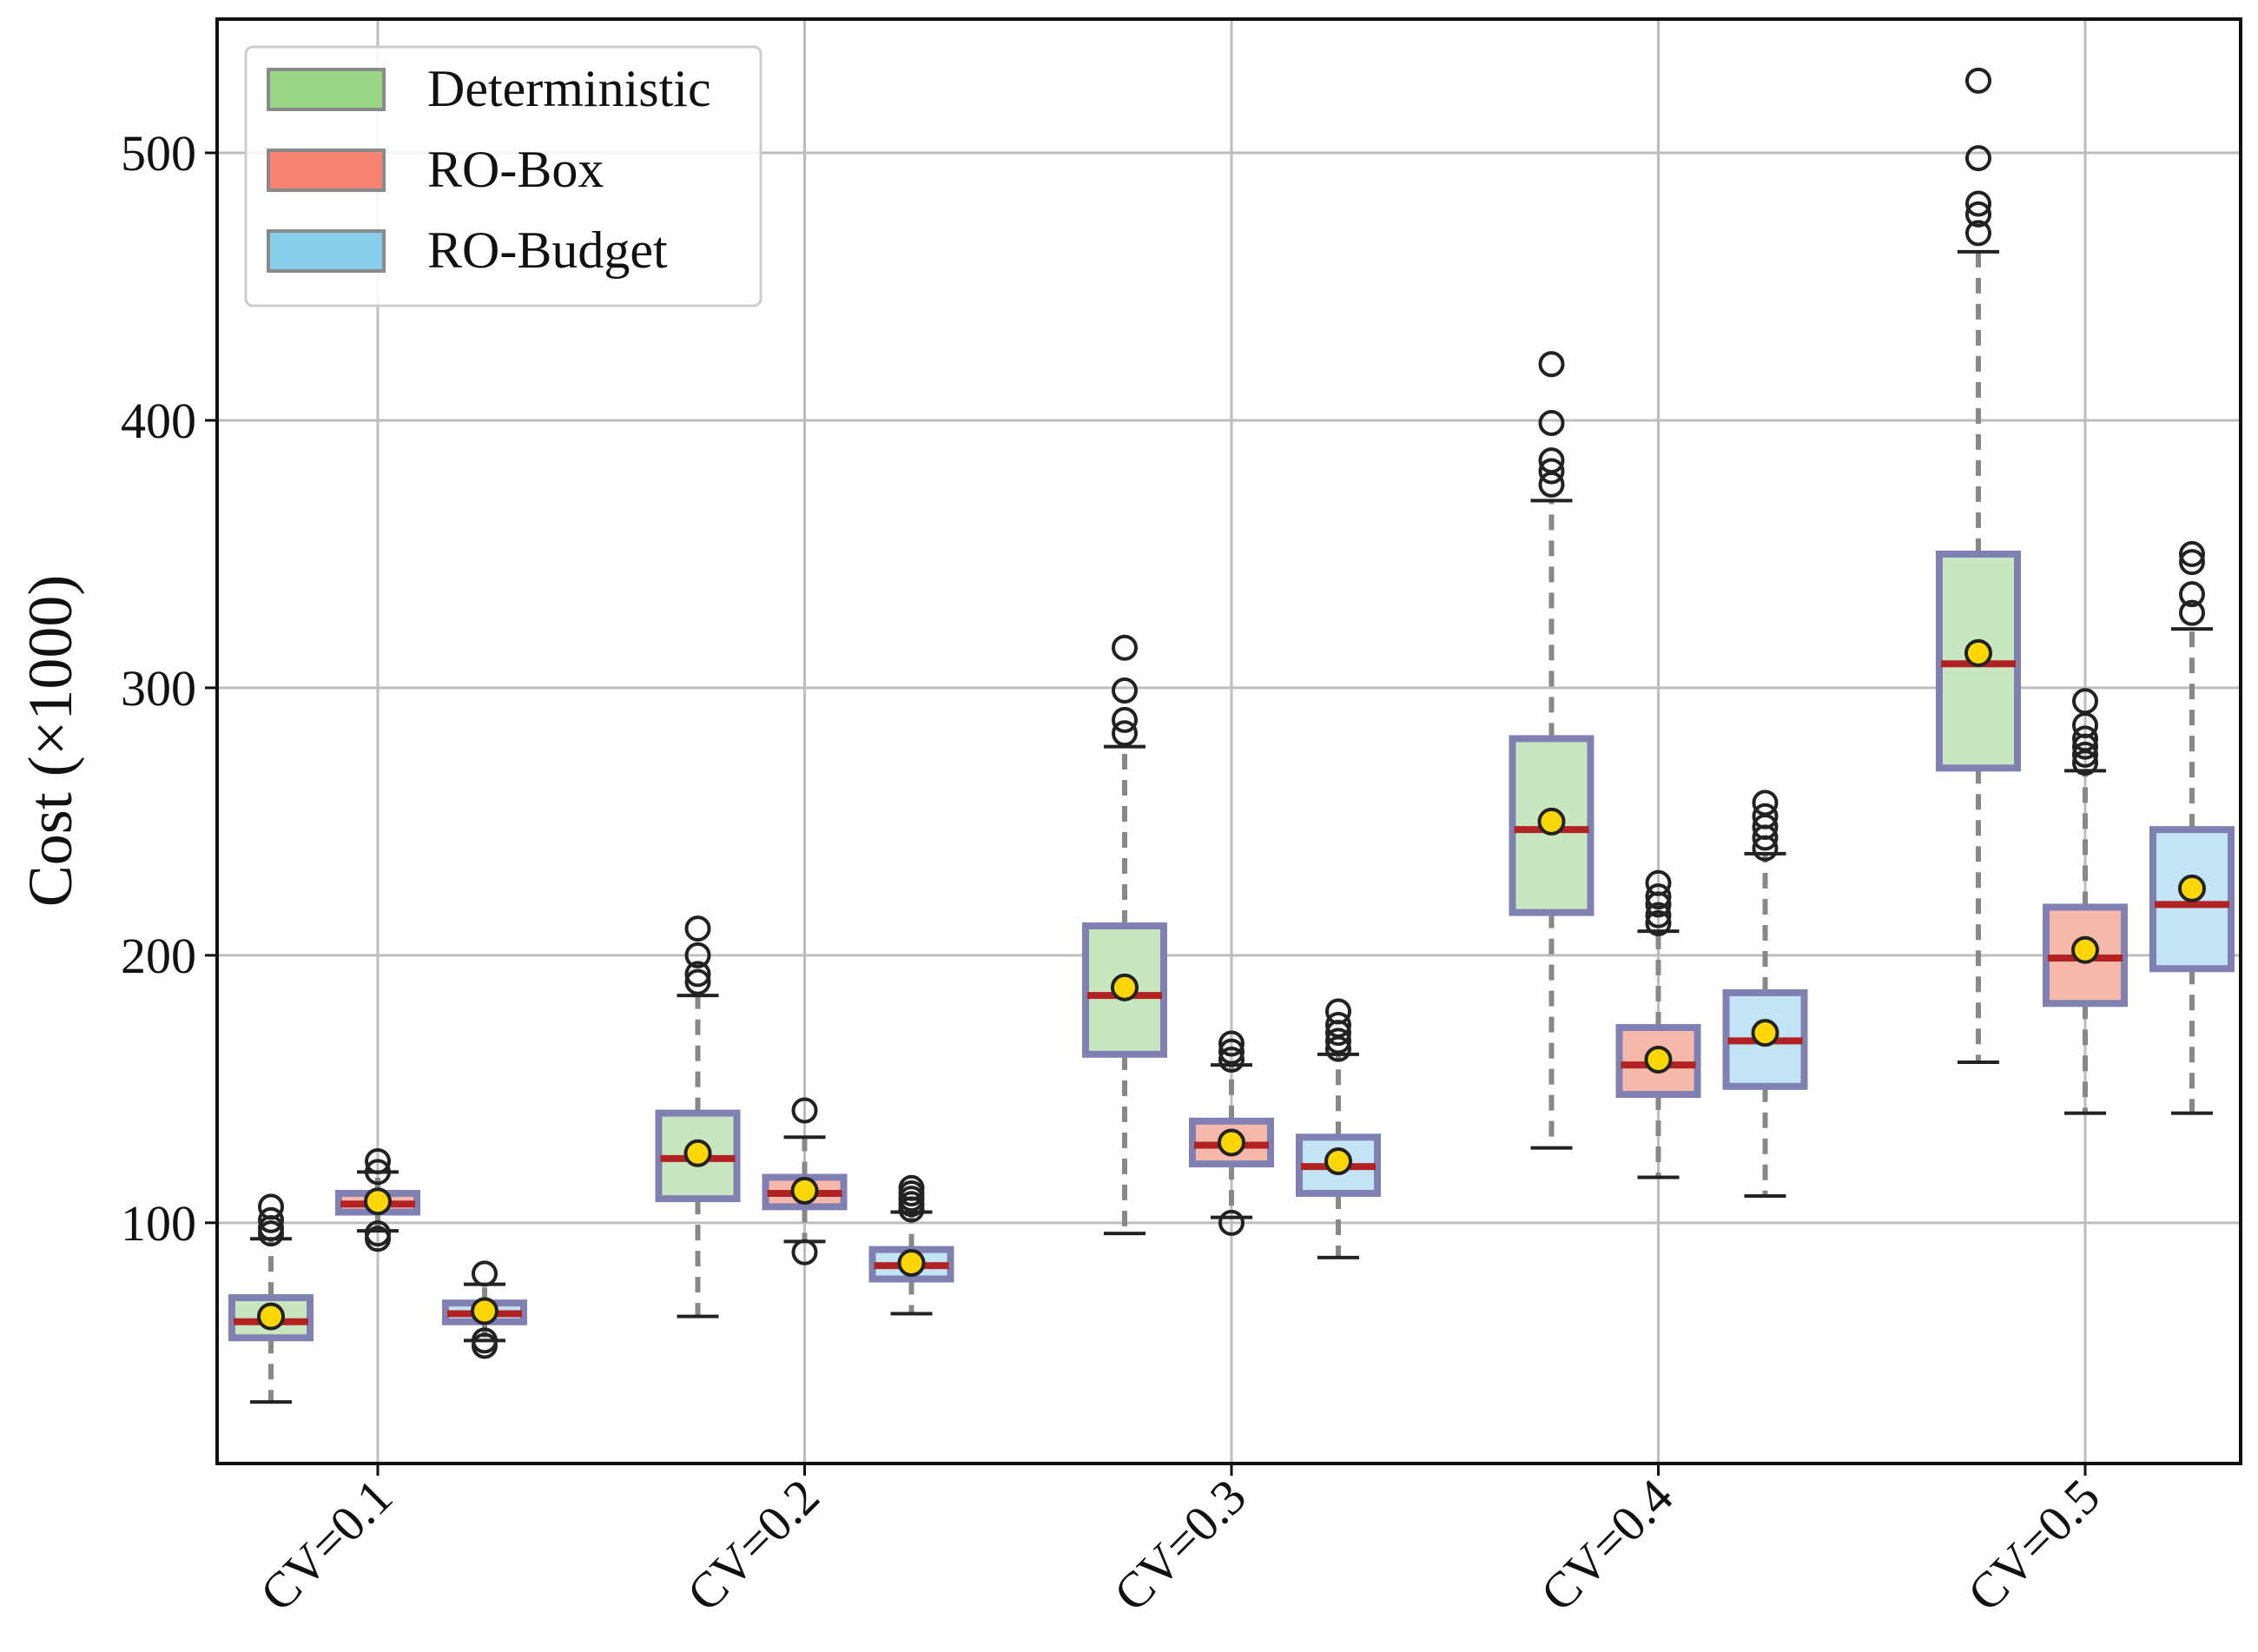  What do you see at coordinates (2192, 888) in the screenshot?
I see `box-ro-budget-5-mean` at bounding box center [2192, 888].